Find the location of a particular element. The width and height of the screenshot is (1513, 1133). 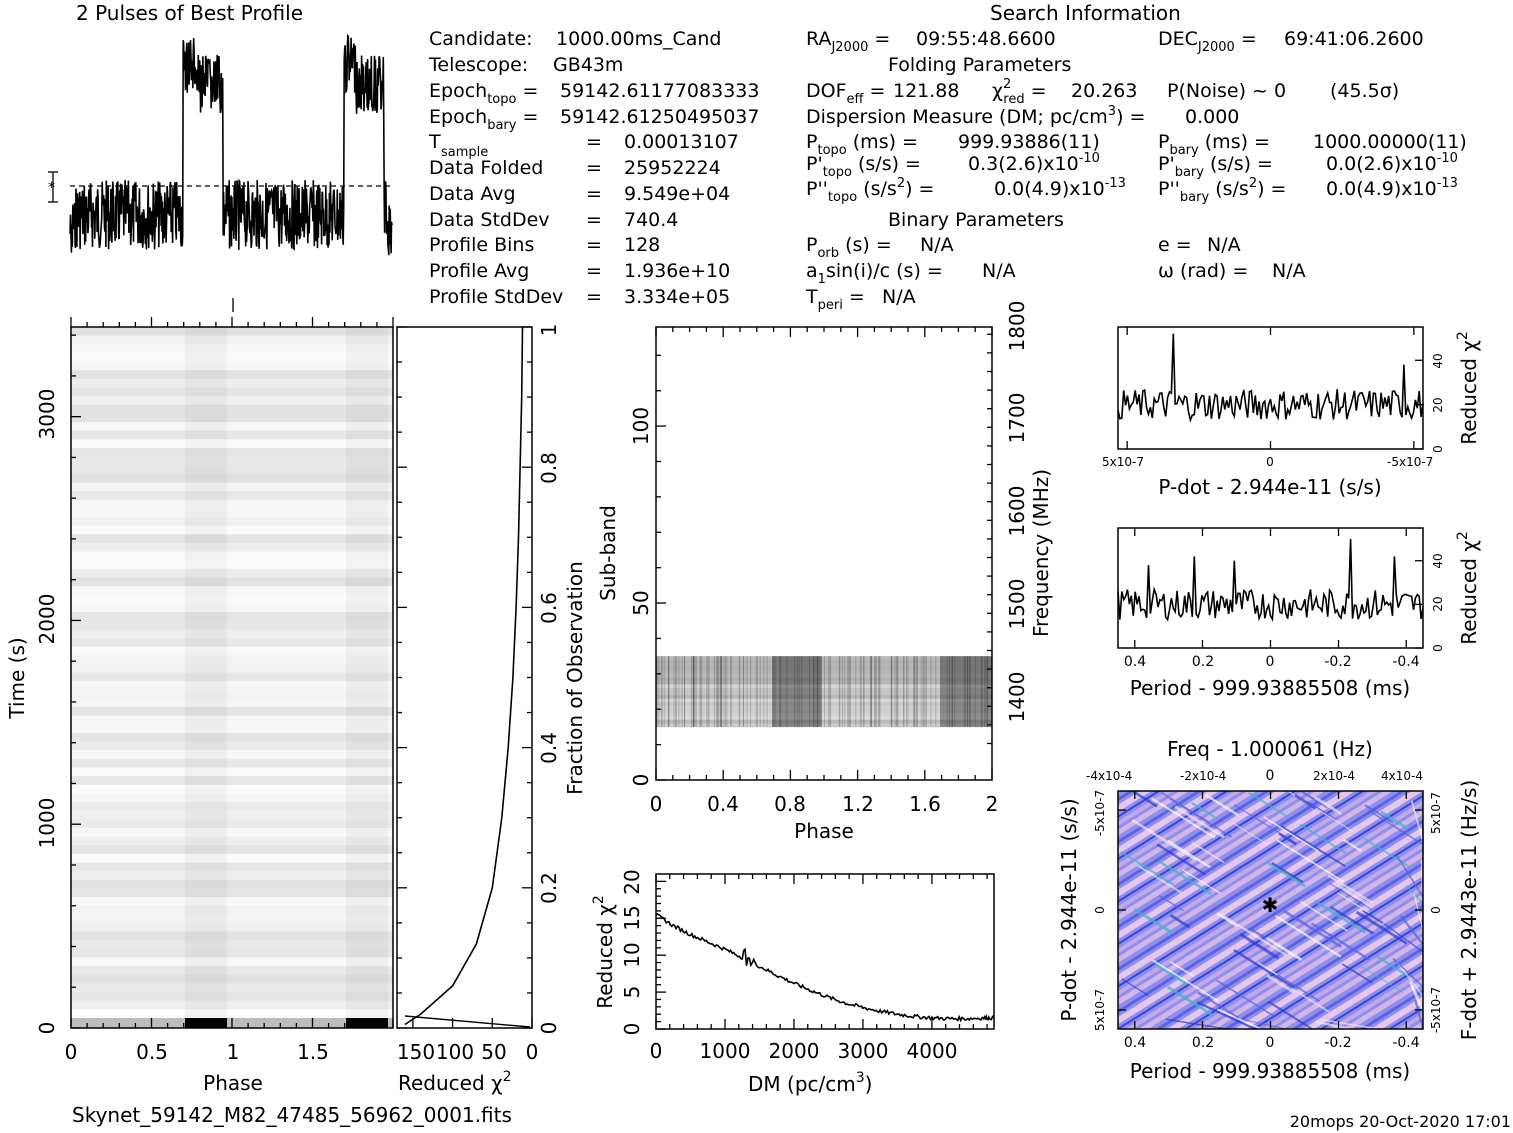

pp-xtick-4: -0.4 is located at coordinates (1405, 1043).